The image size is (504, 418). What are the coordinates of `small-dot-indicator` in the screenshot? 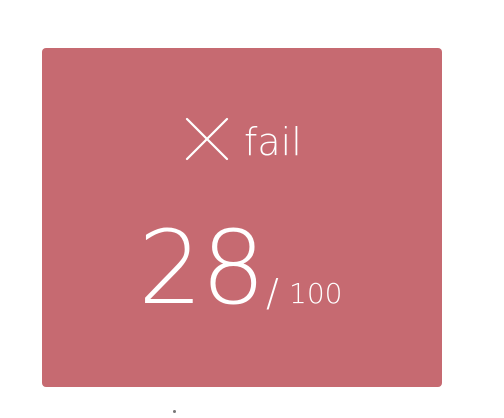 It's located at (174, 411).